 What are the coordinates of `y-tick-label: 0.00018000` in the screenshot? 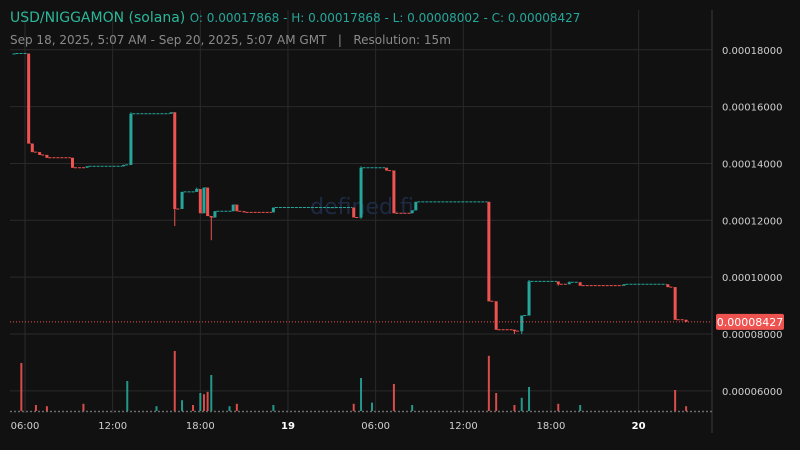 It's located at (752, 51).